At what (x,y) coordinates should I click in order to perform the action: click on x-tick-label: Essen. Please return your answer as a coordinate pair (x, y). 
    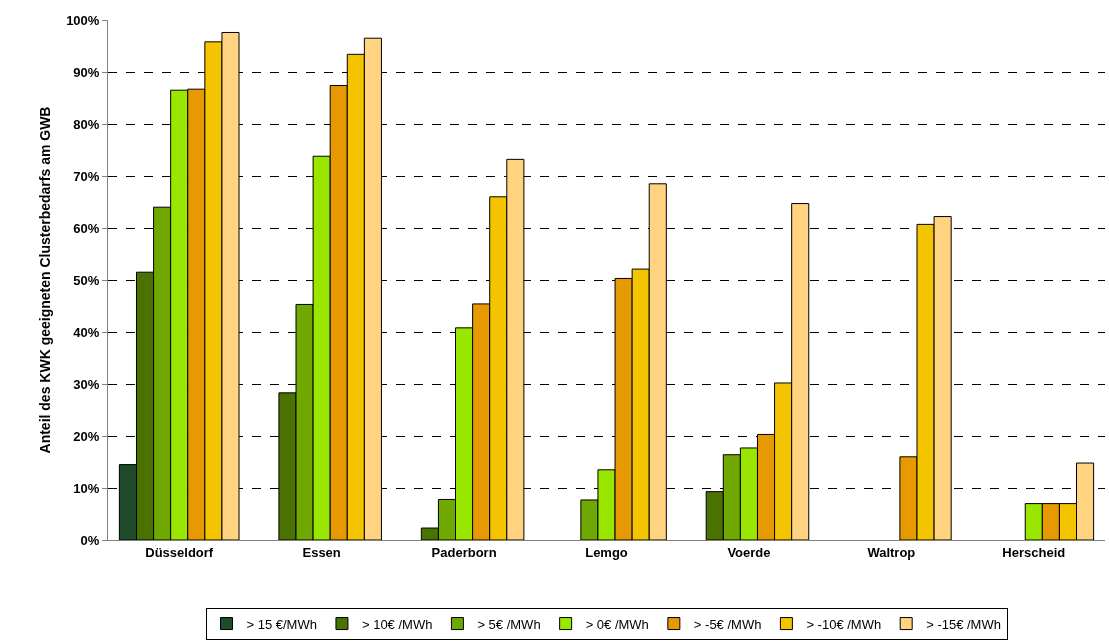
    Looking at the image, I should click on (321, 552).